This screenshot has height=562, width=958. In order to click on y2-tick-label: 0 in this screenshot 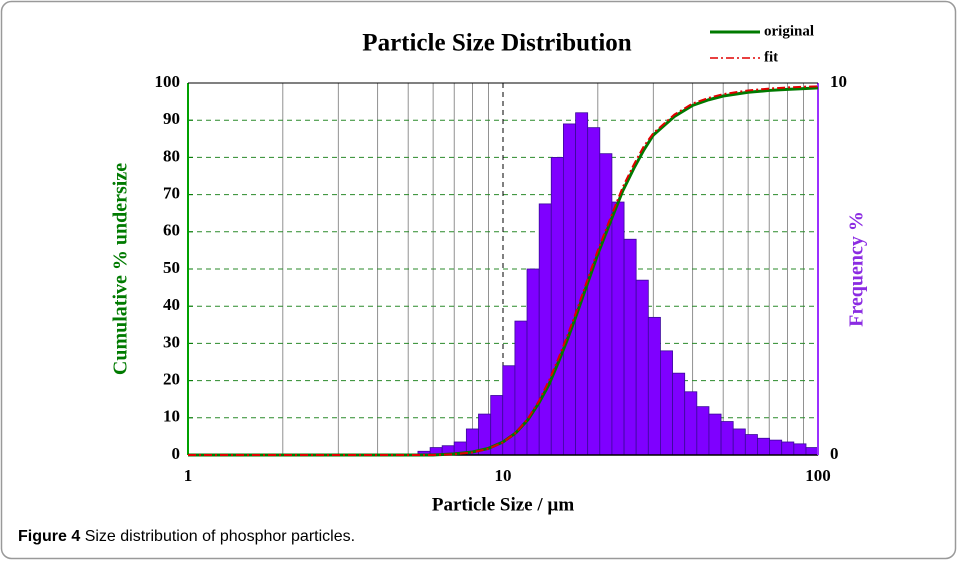, I will do `click(834, 453)`.